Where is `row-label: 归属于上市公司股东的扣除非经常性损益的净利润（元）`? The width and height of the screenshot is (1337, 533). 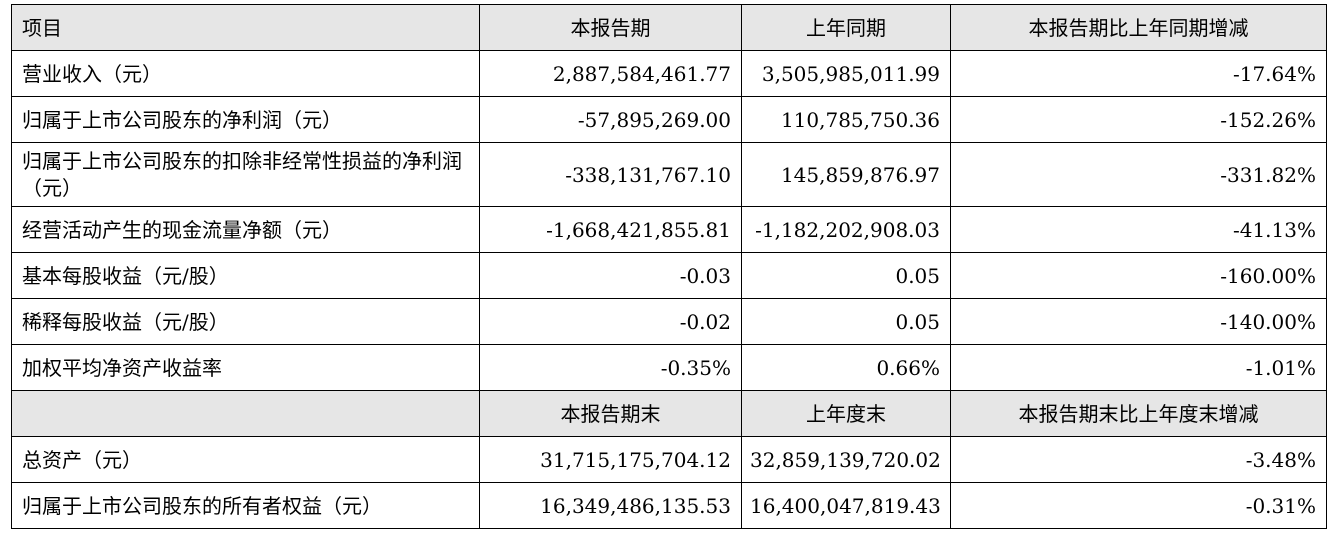
row-label: 归属于上市公司股东的扣除非经常性损益的净利润（元） is located at coordinates (245, 174).